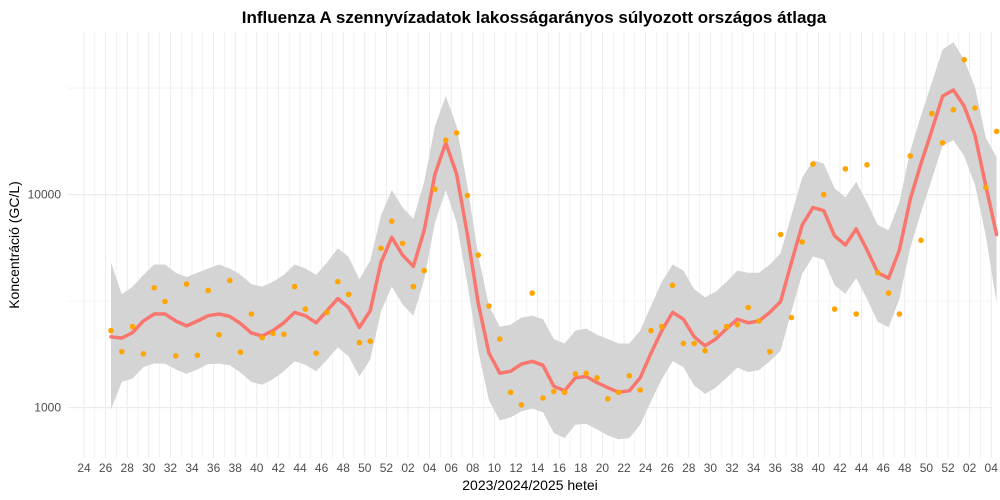 The width and height of the screenshot is (1000, 500). Describe the element at coordinates (560, 468) in the screenshot. I see `x-tick-label: 16` at that location.